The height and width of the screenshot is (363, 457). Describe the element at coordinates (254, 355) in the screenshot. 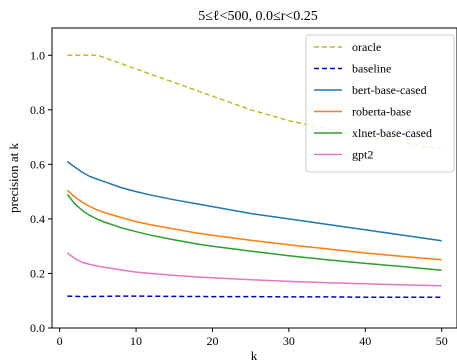

I see `x-axis-label: k` at that location.